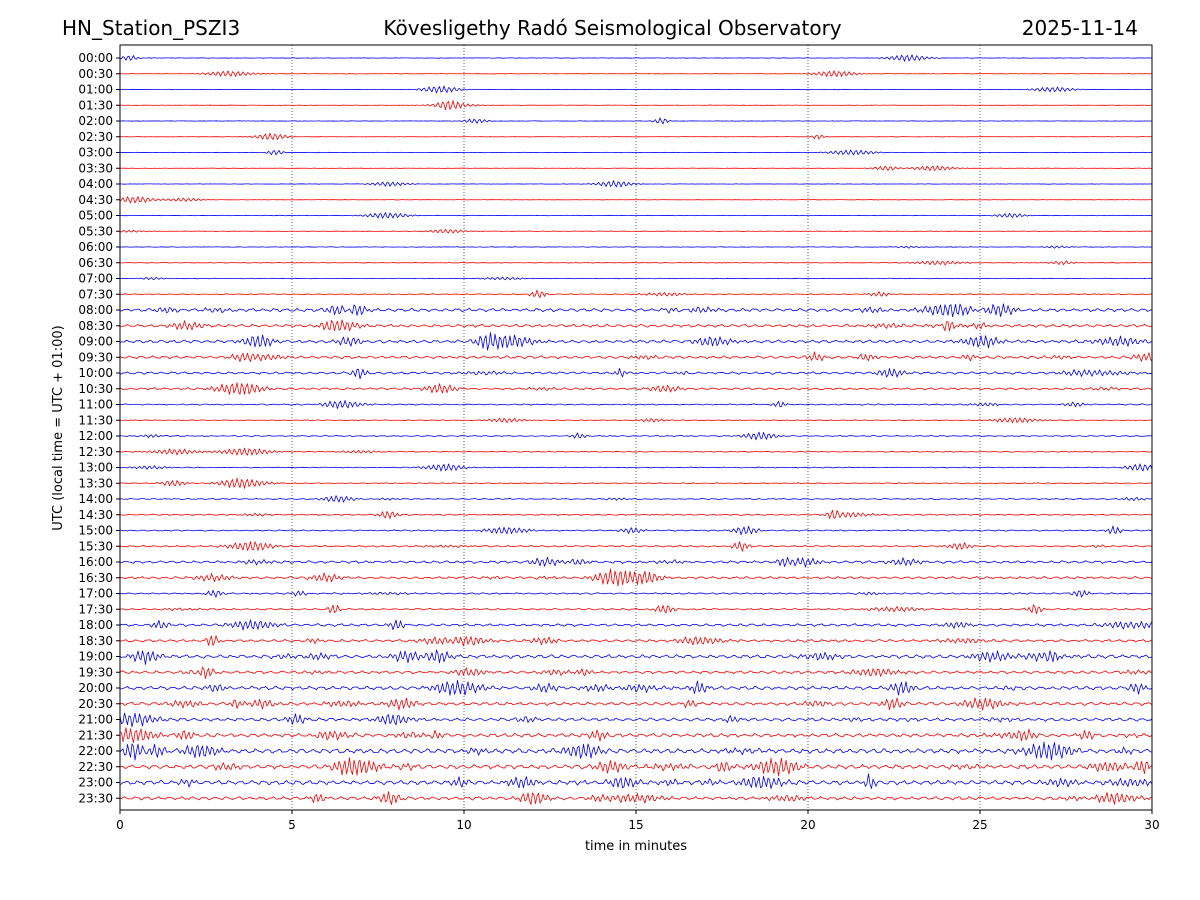  What do you see at coordinates (95, 74) in the screenshot?
I see `y-tick-label: 00:30` at bounding box center [95, 74].